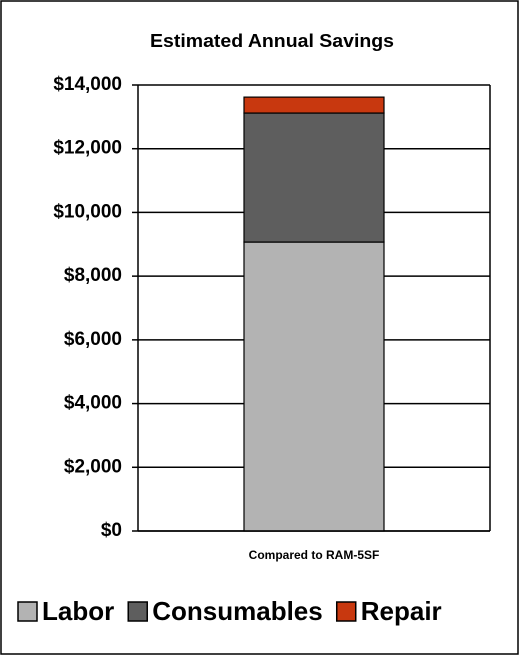 This screenshot has width=519, height=655. I want to click on y-tick-label: $8,000, so click(93, 275).